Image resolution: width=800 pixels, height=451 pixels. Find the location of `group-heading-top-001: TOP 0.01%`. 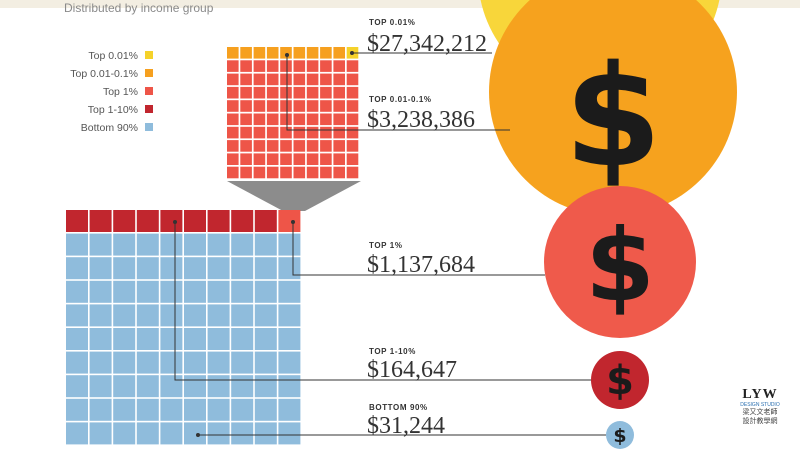

group-heading-top-001: TOP 0.01% is located at coordinates (392, 22).